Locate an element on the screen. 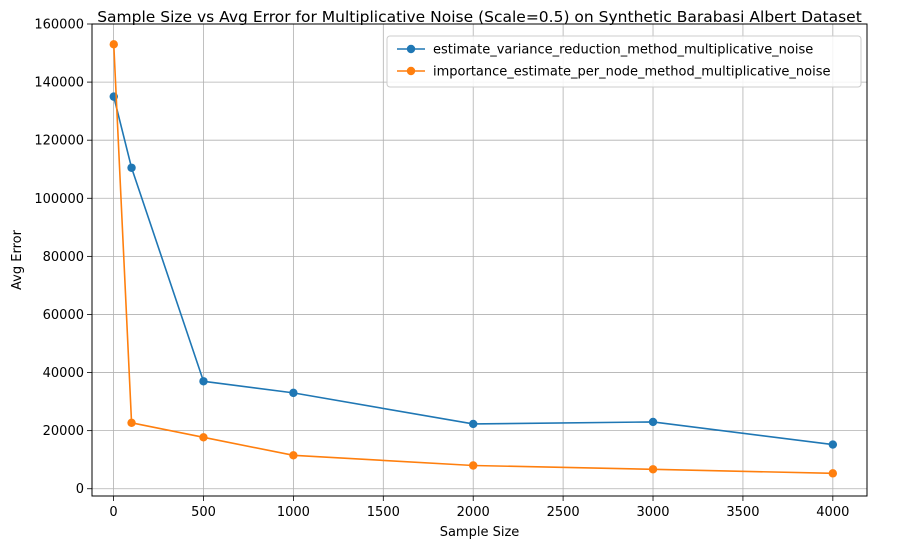 This screenshot has width=898, height=547. y-tick-label: 20000 is located at coordinates (63, 431).